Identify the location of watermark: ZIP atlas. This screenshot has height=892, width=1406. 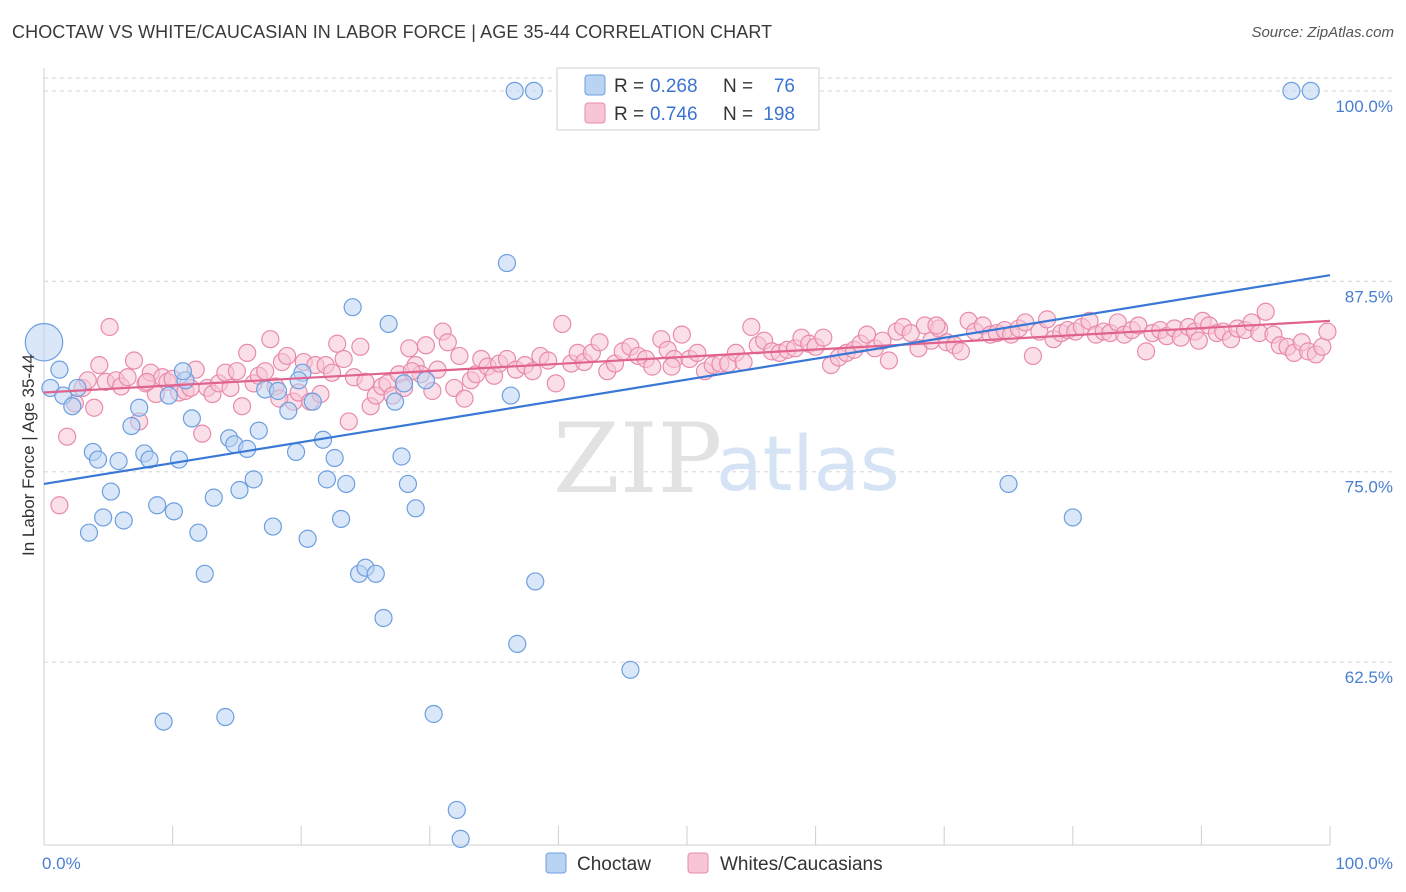
(726, 459).